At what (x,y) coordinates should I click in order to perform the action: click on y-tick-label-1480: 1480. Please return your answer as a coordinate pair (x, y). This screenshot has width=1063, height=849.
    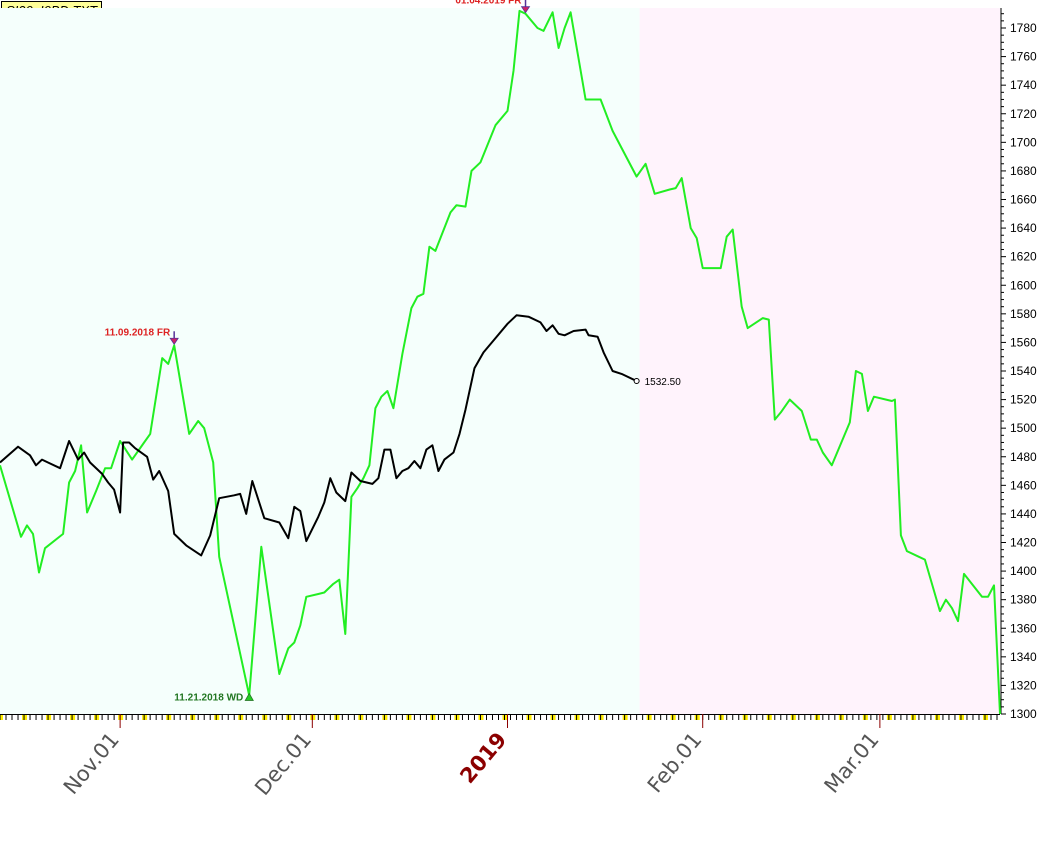
    Looking at the image, I should click on (1023, 457).